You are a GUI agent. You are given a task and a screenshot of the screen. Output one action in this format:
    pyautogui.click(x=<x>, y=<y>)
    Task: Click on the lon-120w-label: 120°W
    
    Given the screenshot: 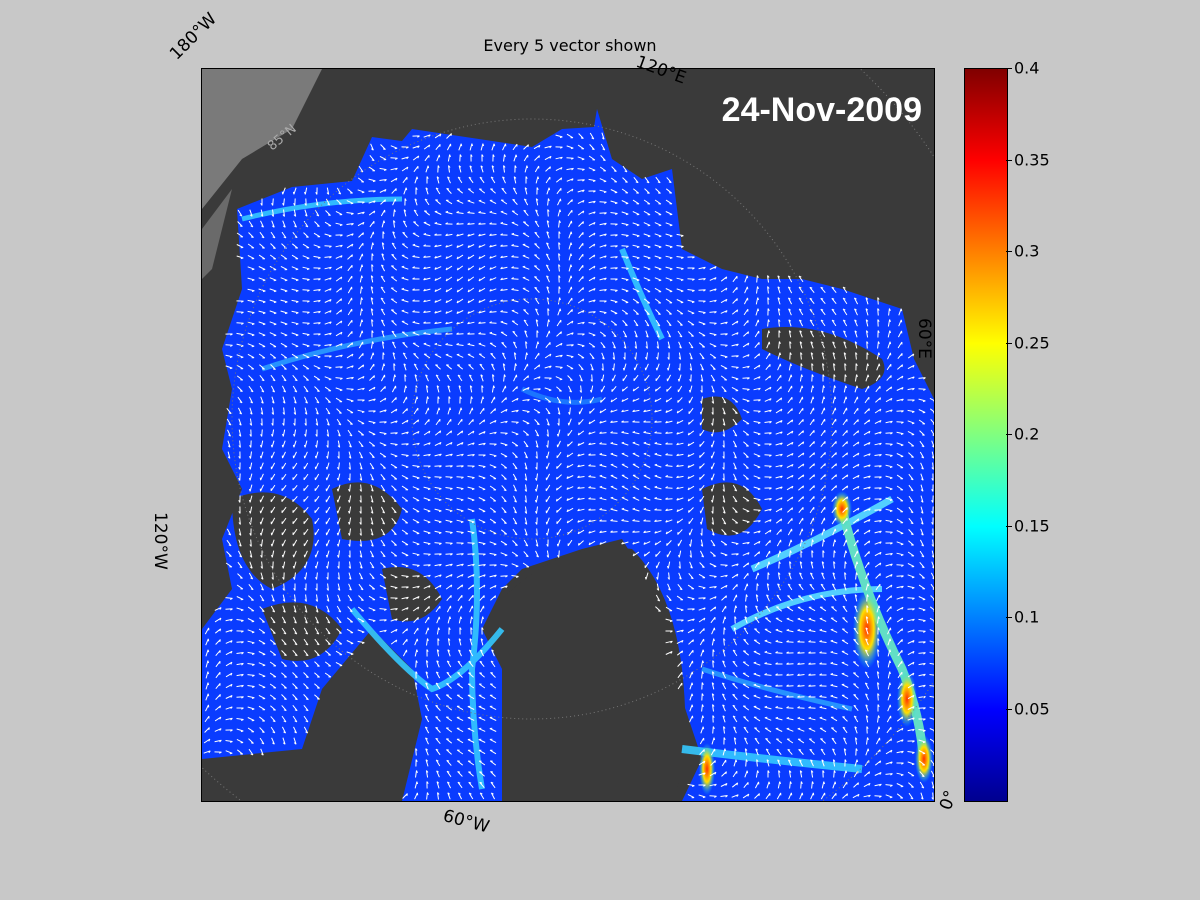 What is the action you would take?
    pyautogui.click(x=160, y=541)
    